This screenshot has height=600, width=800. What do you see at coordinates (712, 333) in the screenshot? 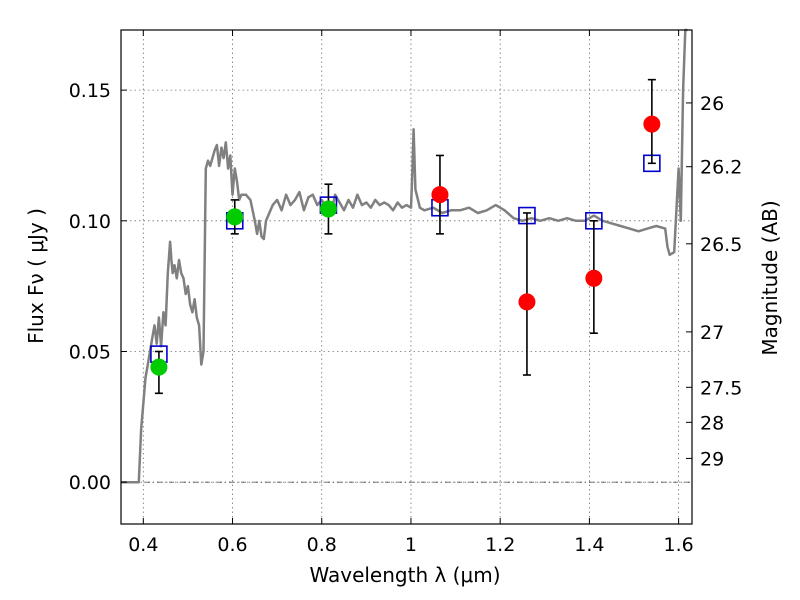
I see `y2-tick-label: 27` at bounding box center [712, 333].